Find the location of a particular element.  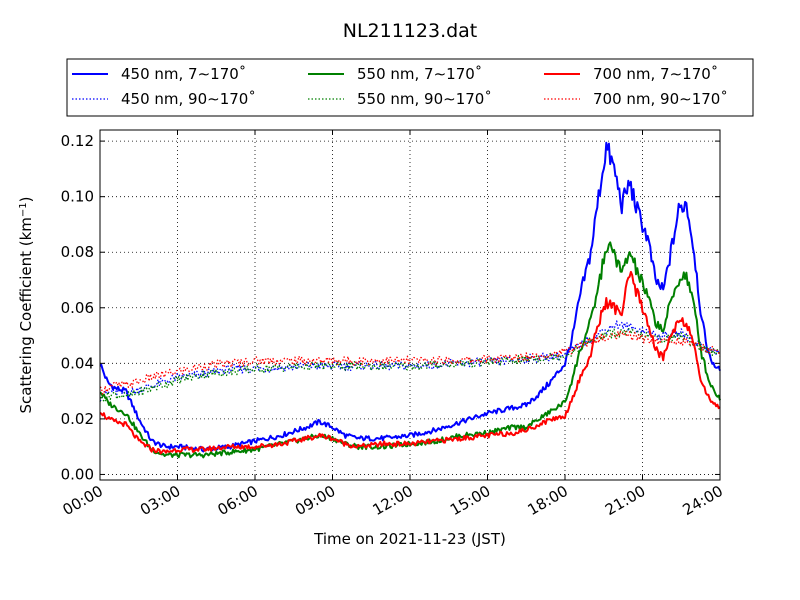

x-axis-label: Time on 2021-11-23 (JST) is located at coordinates (409, 539).